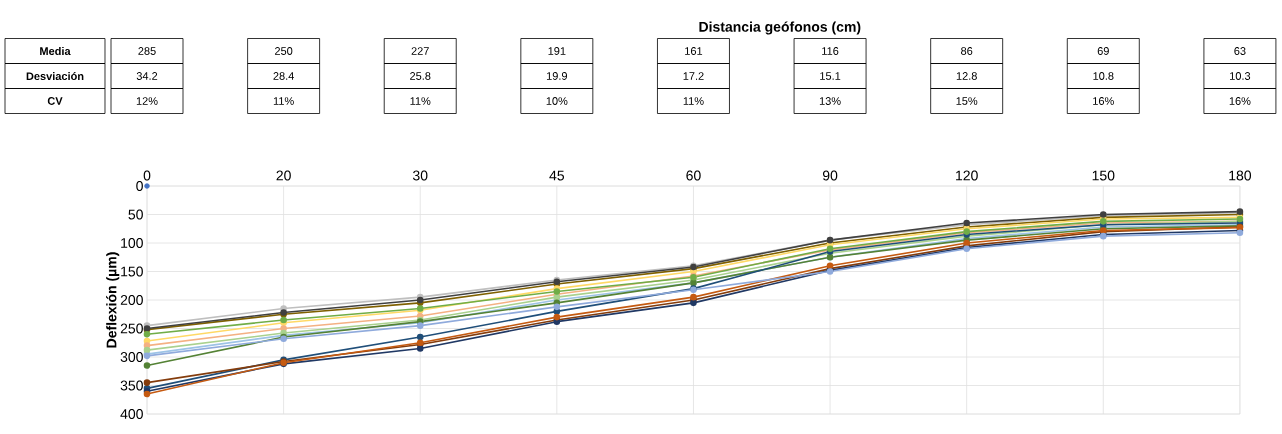 The image size is (1282, 434). I want to click on y-tick-label: 0, so click(139, 186).